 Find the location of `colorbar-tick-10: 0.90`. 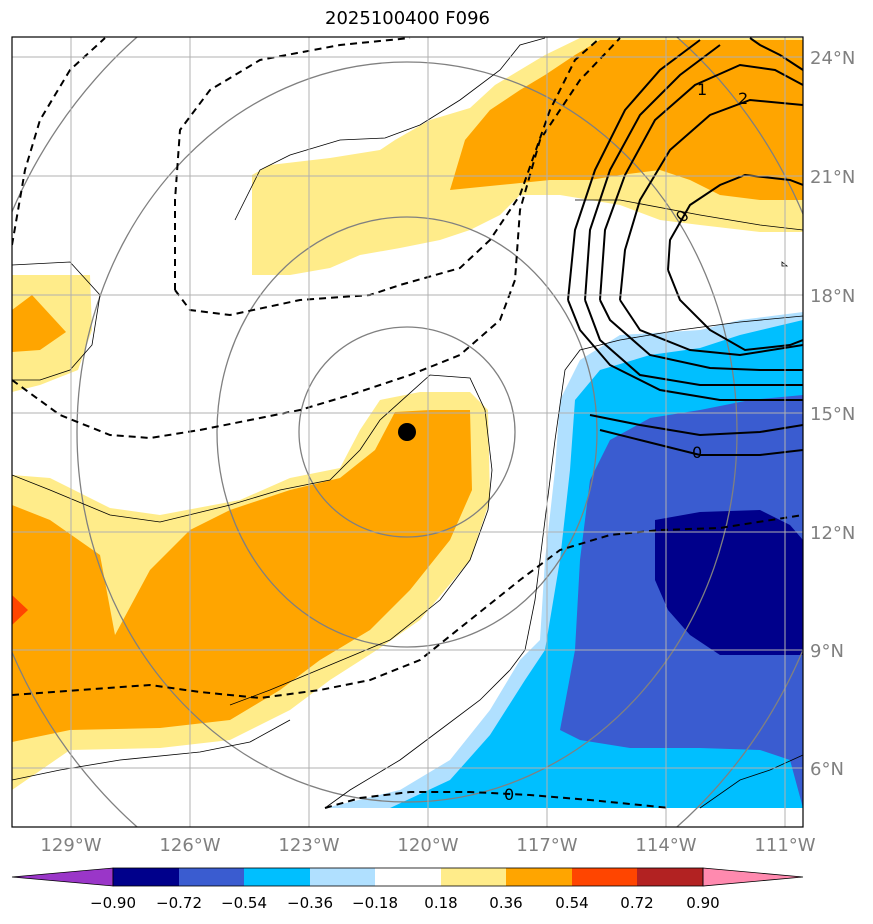

colorbar-tick-10: 0.90 is located at coordinates (702, 903).